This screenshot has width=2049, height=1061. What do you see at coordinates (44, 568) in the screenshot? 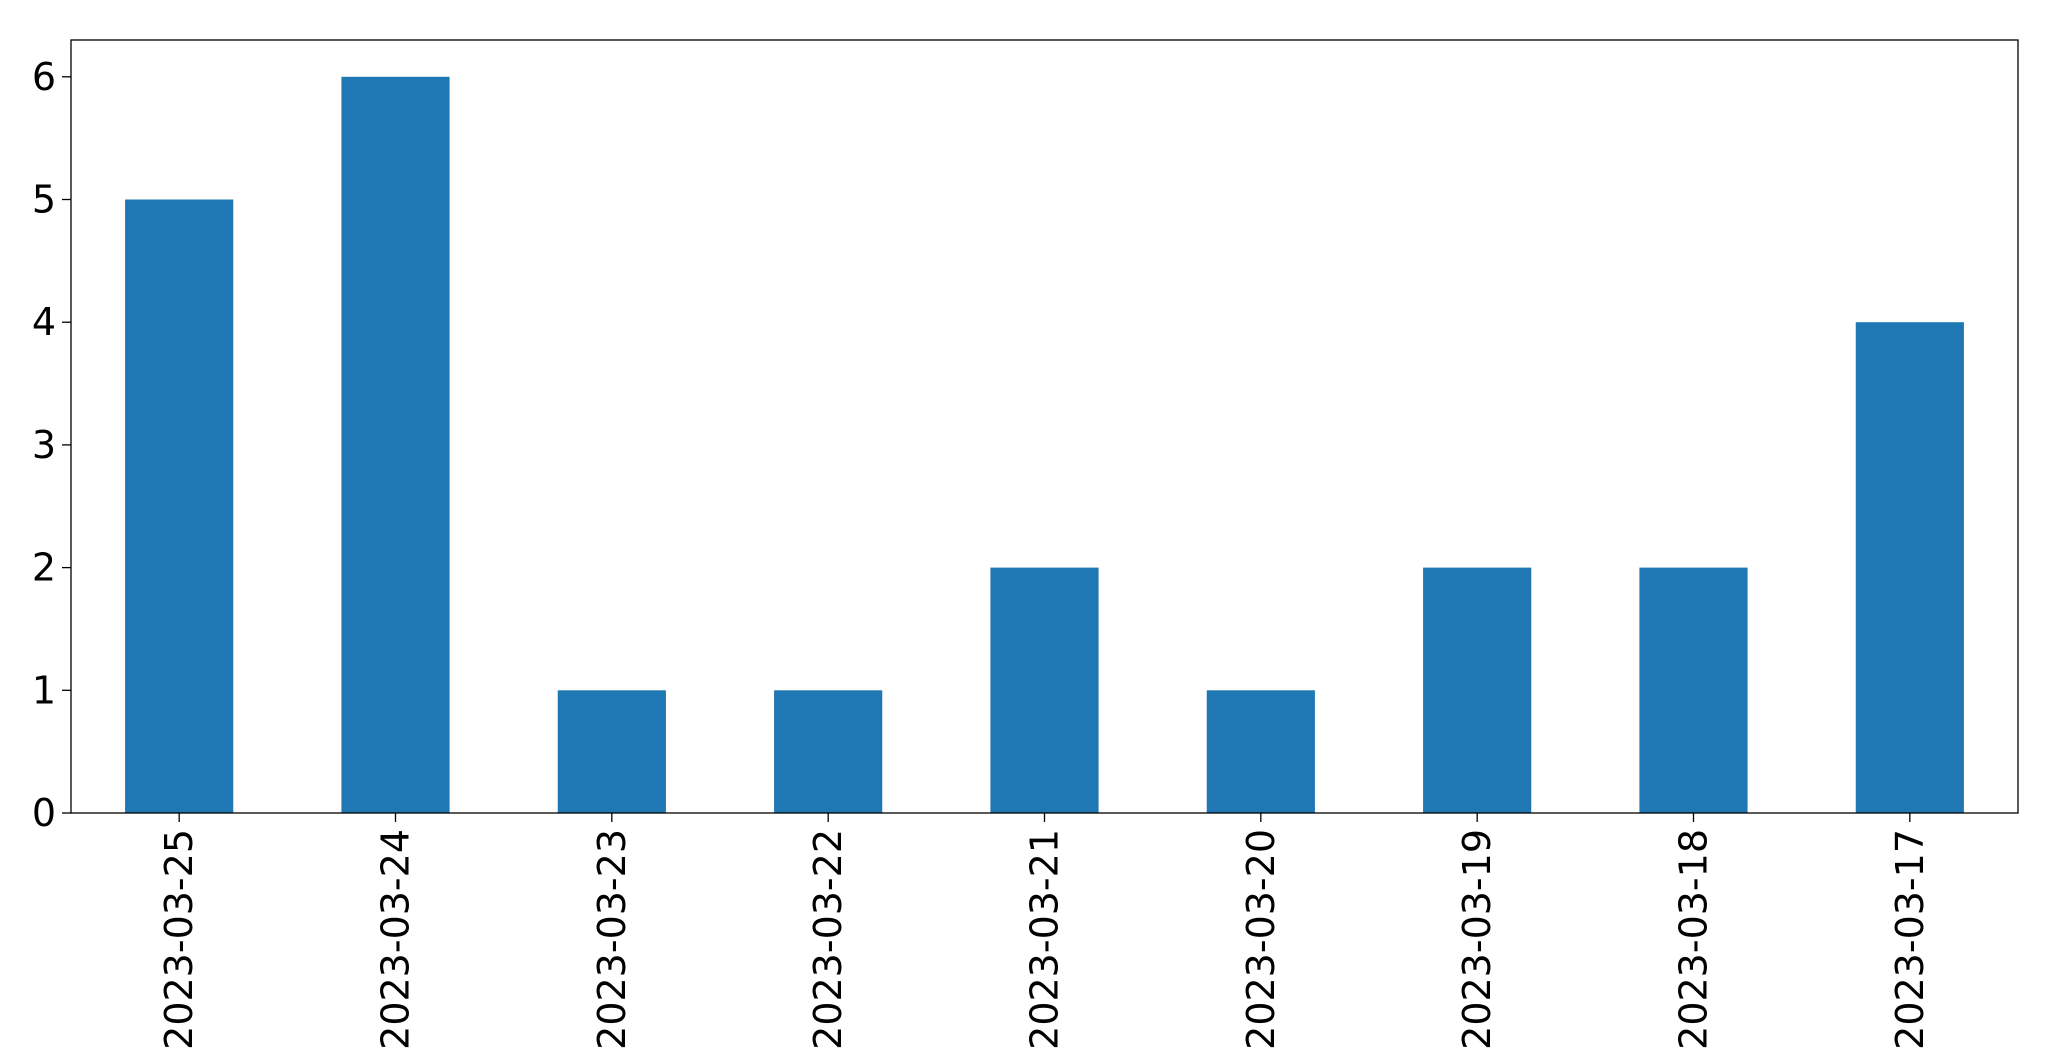
I see `y-tick-label: 2` at bounding box center [44, 568].